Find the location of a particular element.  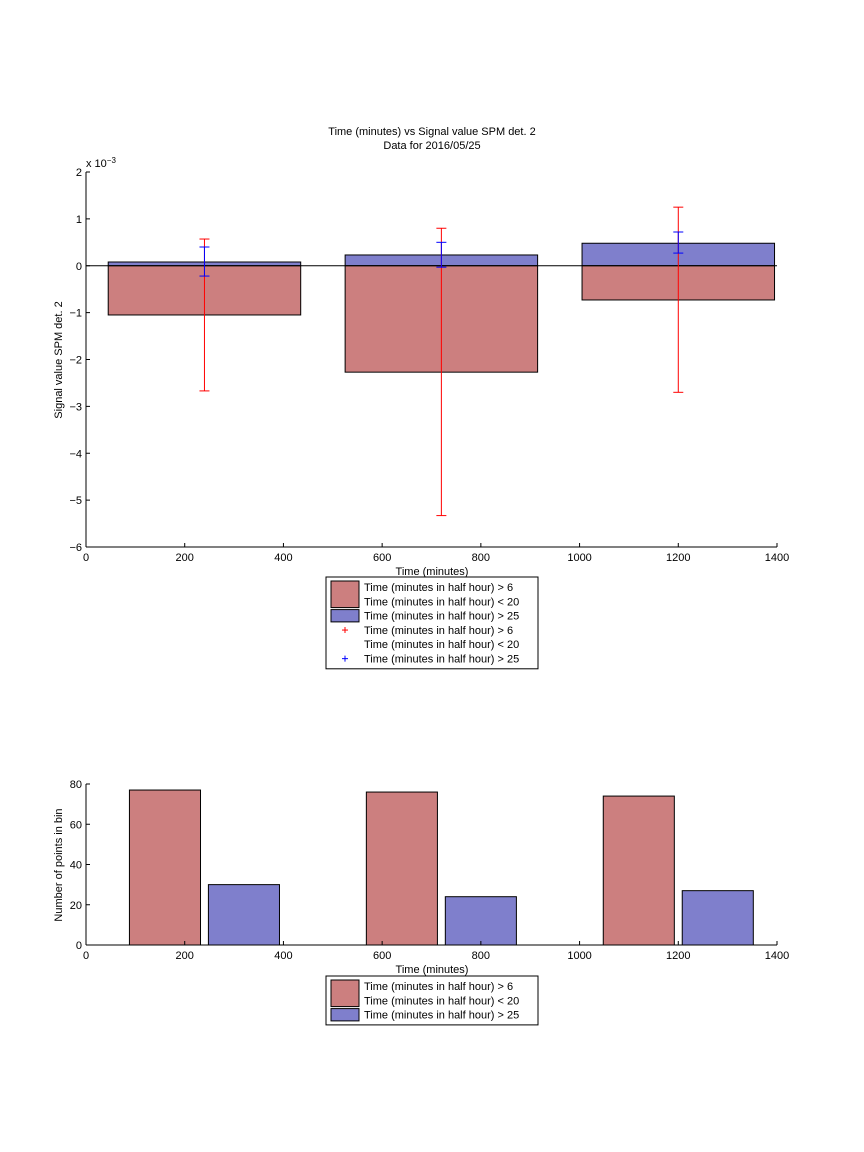

y-exponent-base: x 10−3 is located at coordinates (101, 163).